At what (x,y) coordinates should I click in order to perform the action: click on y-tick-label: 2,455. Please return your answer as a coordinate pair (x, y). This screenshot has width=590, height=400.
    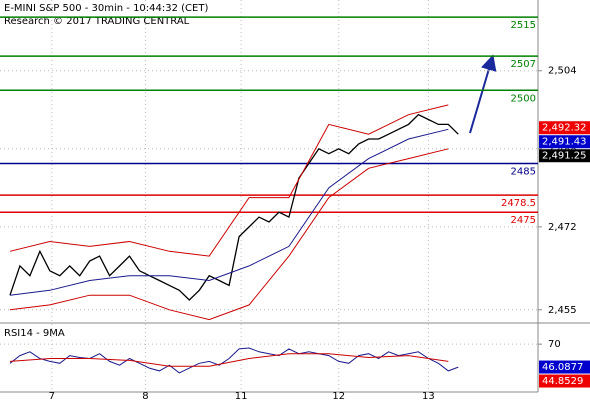
    Looking at the image, I should click on (562, 310).